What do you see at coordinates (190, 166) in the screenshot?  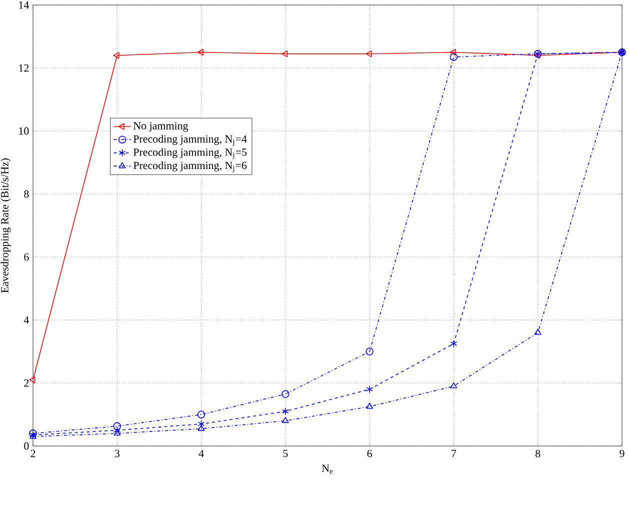 I see `legend-label: Precoding jamming, N$_{j}$=6` at bounding box center [190, 166].